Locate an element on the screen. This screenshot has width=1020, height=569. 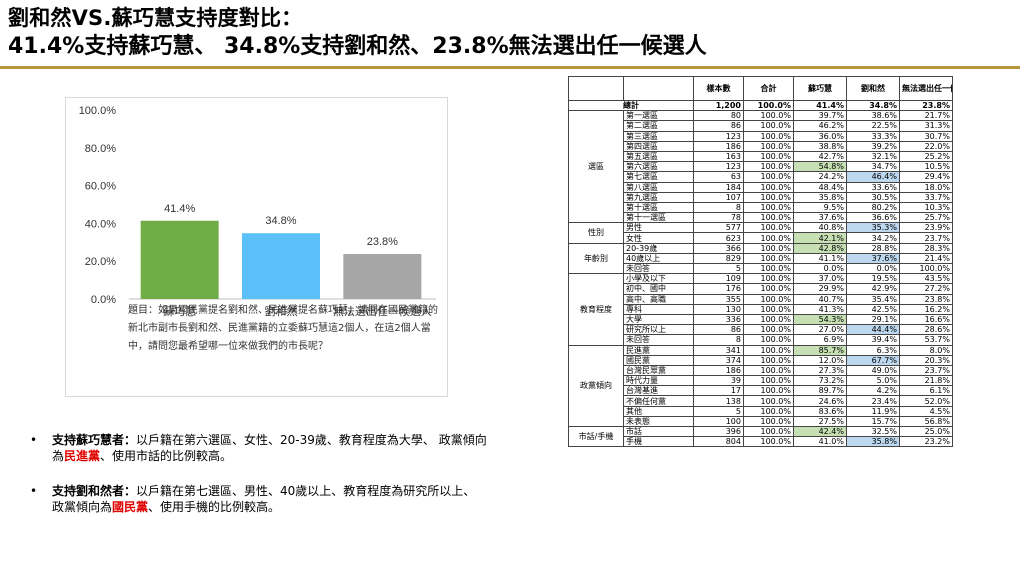
value-cell: 27.3% is located at coordinates (820, 370).